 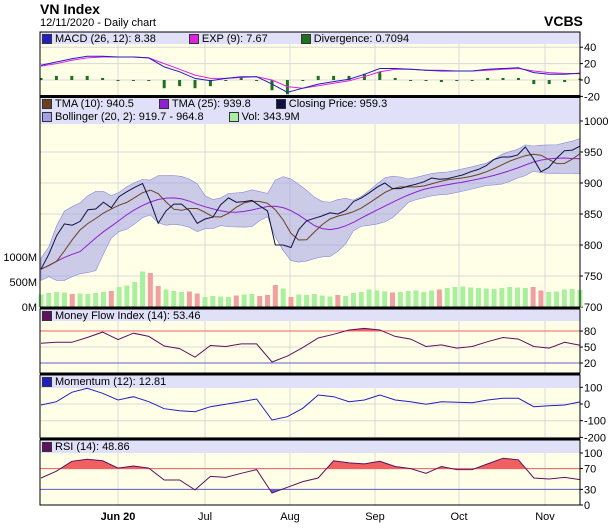 I want to click on main-tick-label: 800, so click(x=593, y=246).